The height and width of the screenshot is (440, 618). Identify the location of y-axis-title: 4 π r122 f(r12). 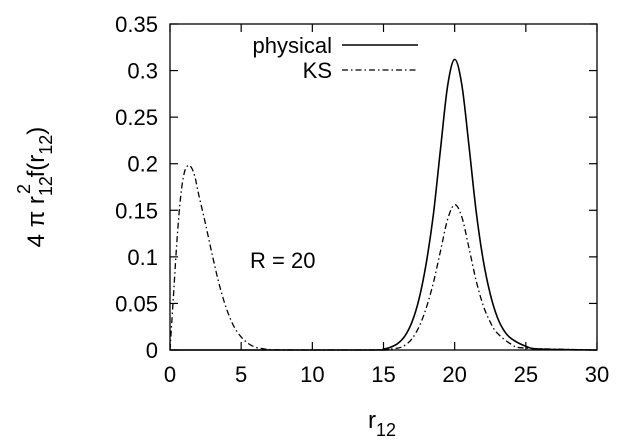
(35, 187).